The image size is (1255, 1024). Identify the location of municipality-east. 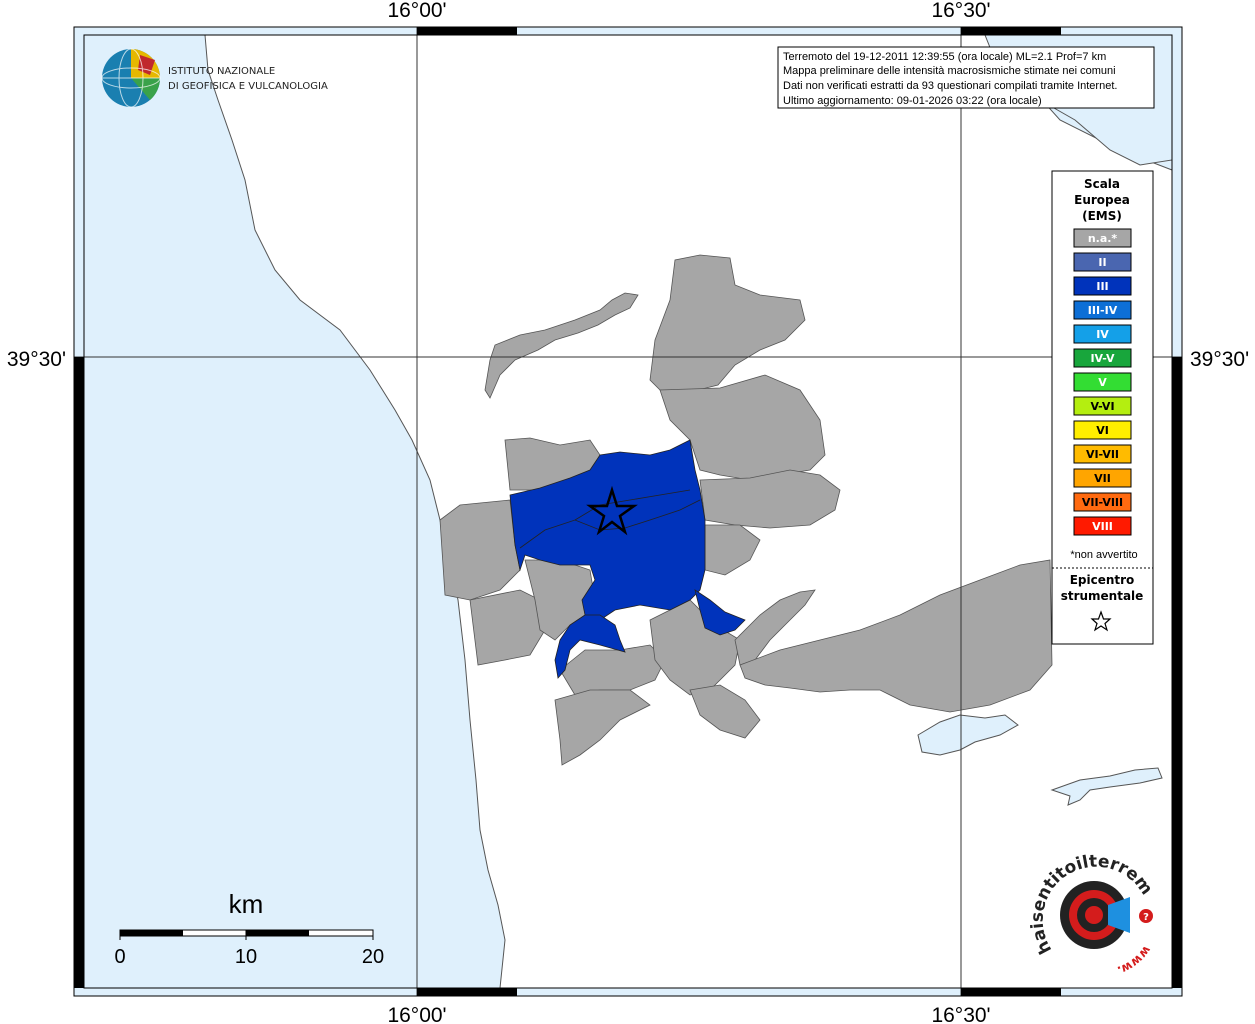
(770, 499).